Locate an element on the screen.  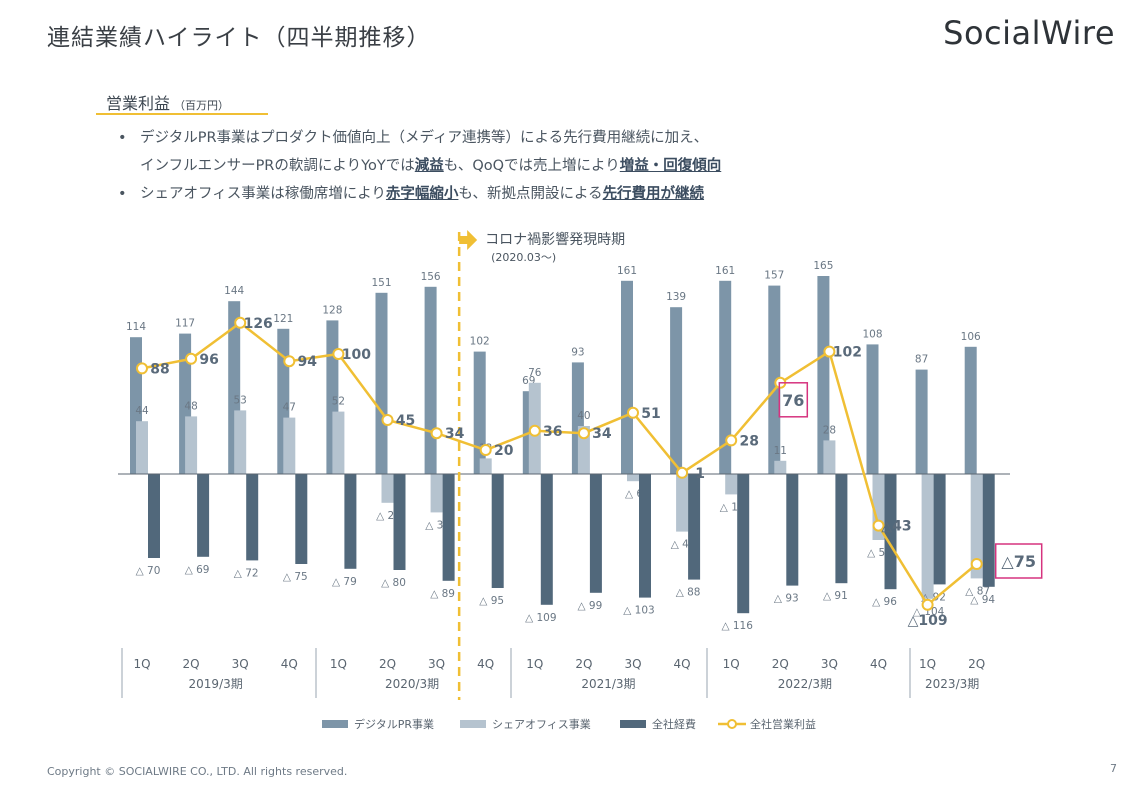
section-title: 営業利益 （百万円） is located at coordinates (167, 102).